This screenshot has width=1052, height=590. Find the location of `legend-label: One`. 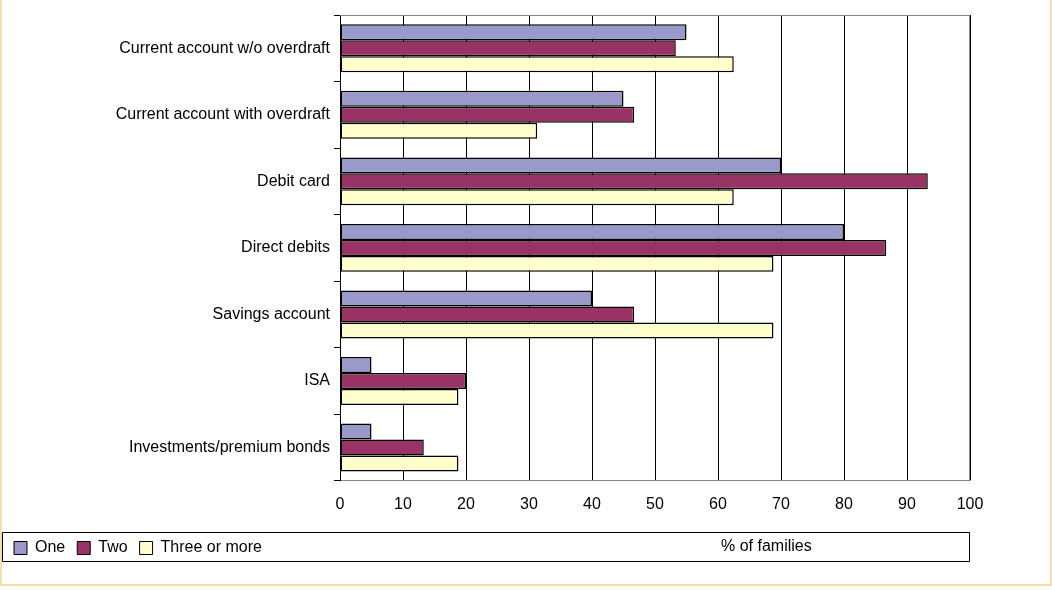

legend-label: One is located at coordinates (50, 547).